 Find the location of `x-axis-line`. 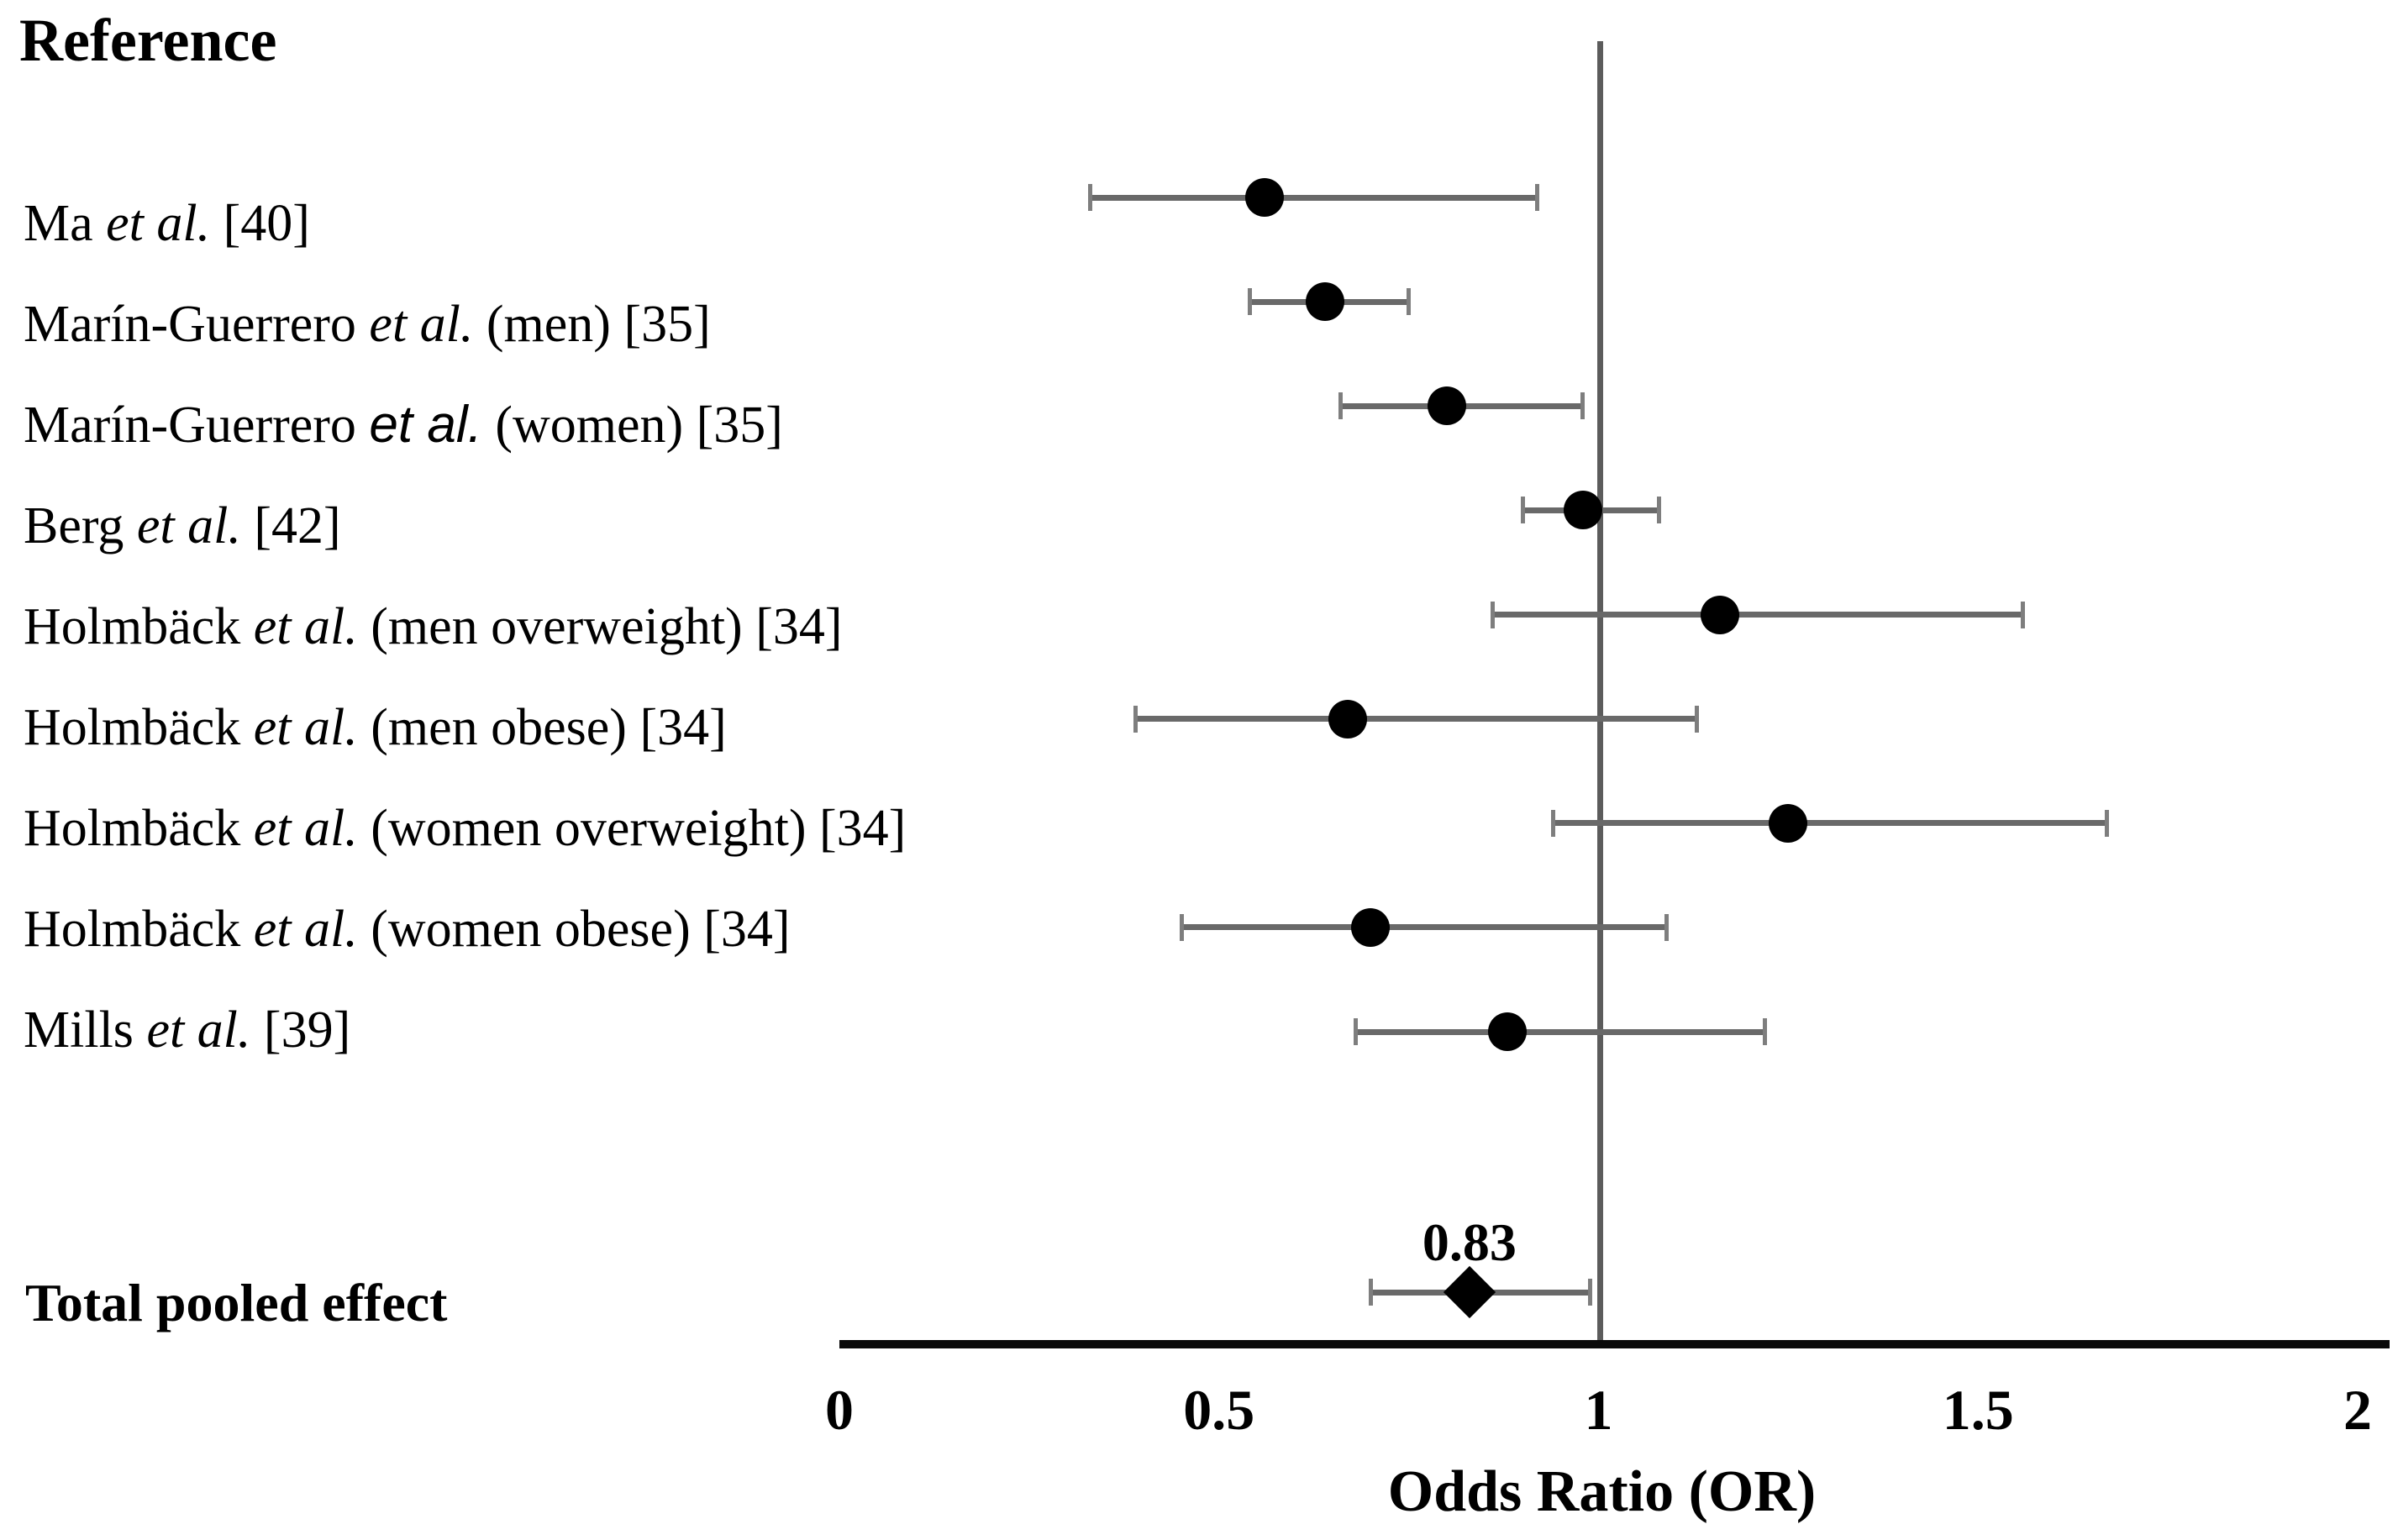

x-axis-line is located at coordinates (1614, 1344).